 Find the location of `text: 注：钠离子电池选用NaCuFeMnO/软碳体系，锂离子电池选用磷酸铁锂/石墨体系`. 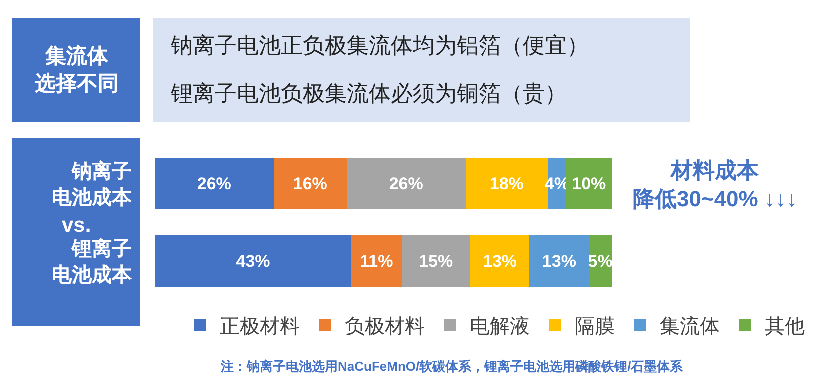

text: 注：钠离子电池选用NaCuFeMnO/软碳体系，锂离子电池选用磷酸铁锂/石墨体系 is located at coordinates (452, 366).